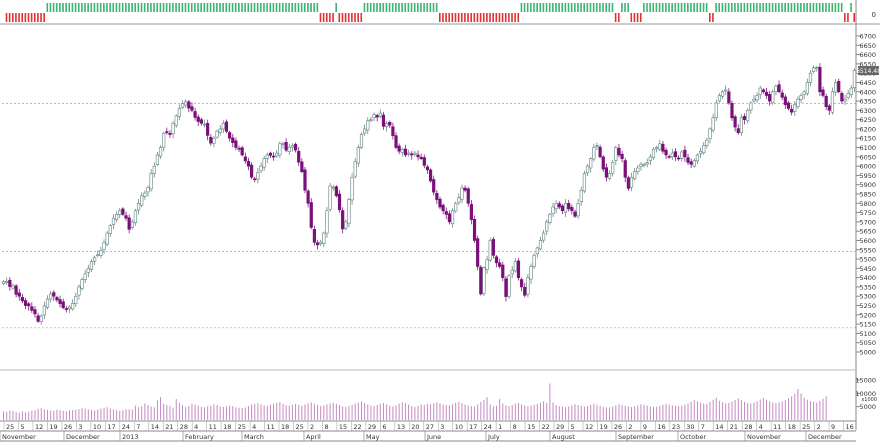 This screenshot has width=880, height=446. What do you see at coordinates (39, 427) in the screenshot?
I see `date-tick-label: 12` at bounding box center [39, 427].